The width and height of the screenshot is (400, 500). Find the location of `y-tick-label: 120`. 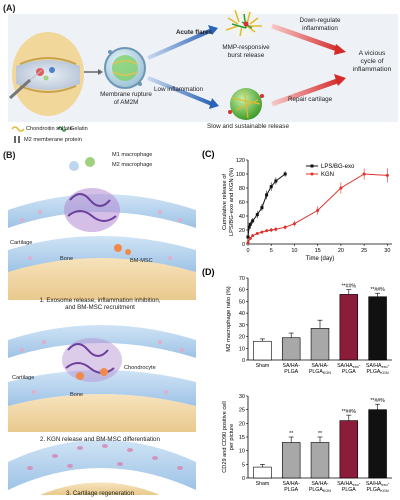

y-tick-label: 120 is located at coordinates (240, 161).